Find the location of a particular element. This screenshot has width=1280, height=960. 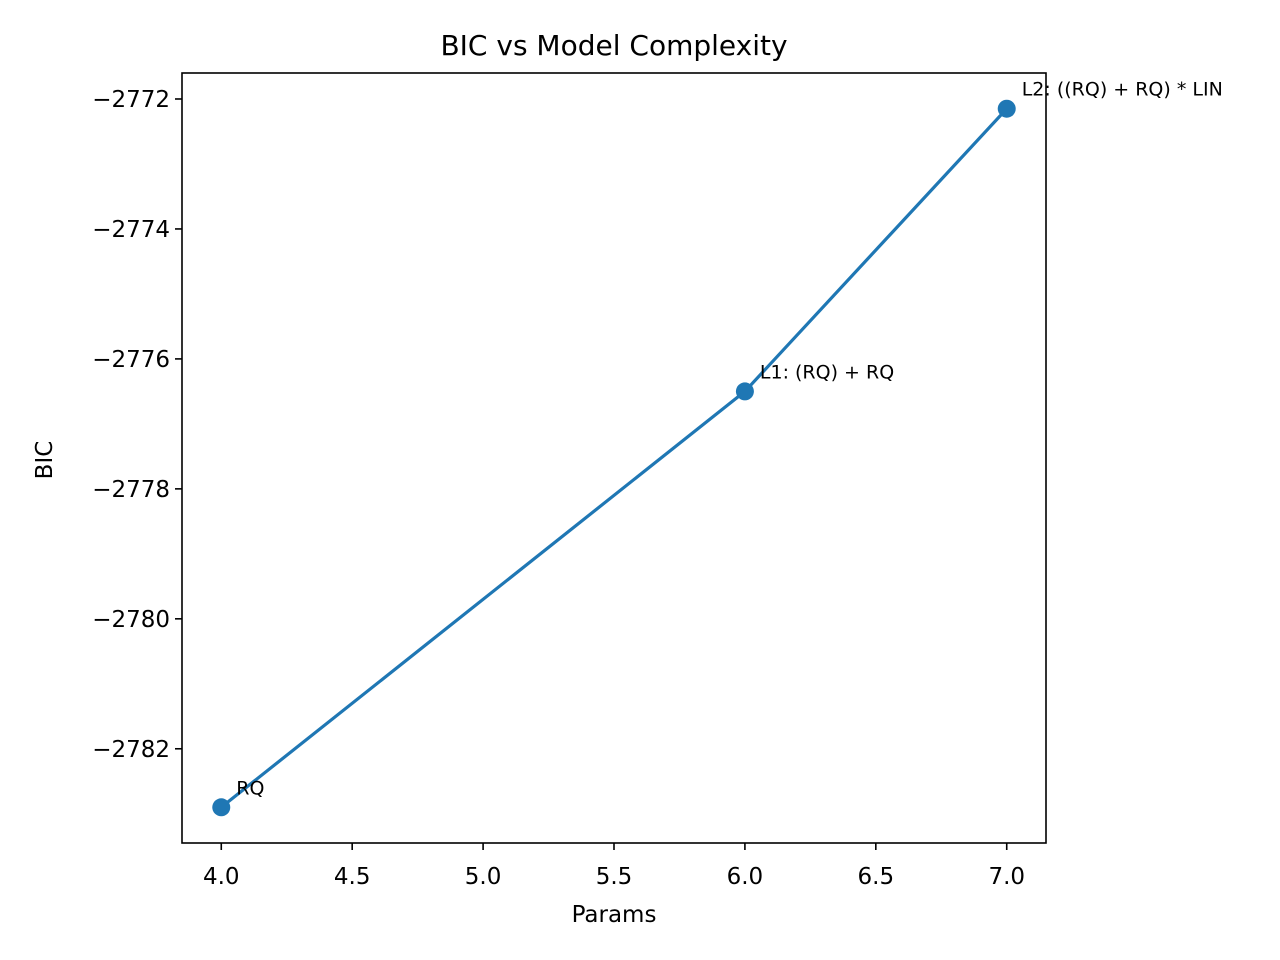

y-tick-label: −2780 is located at coordinates (131, 620).